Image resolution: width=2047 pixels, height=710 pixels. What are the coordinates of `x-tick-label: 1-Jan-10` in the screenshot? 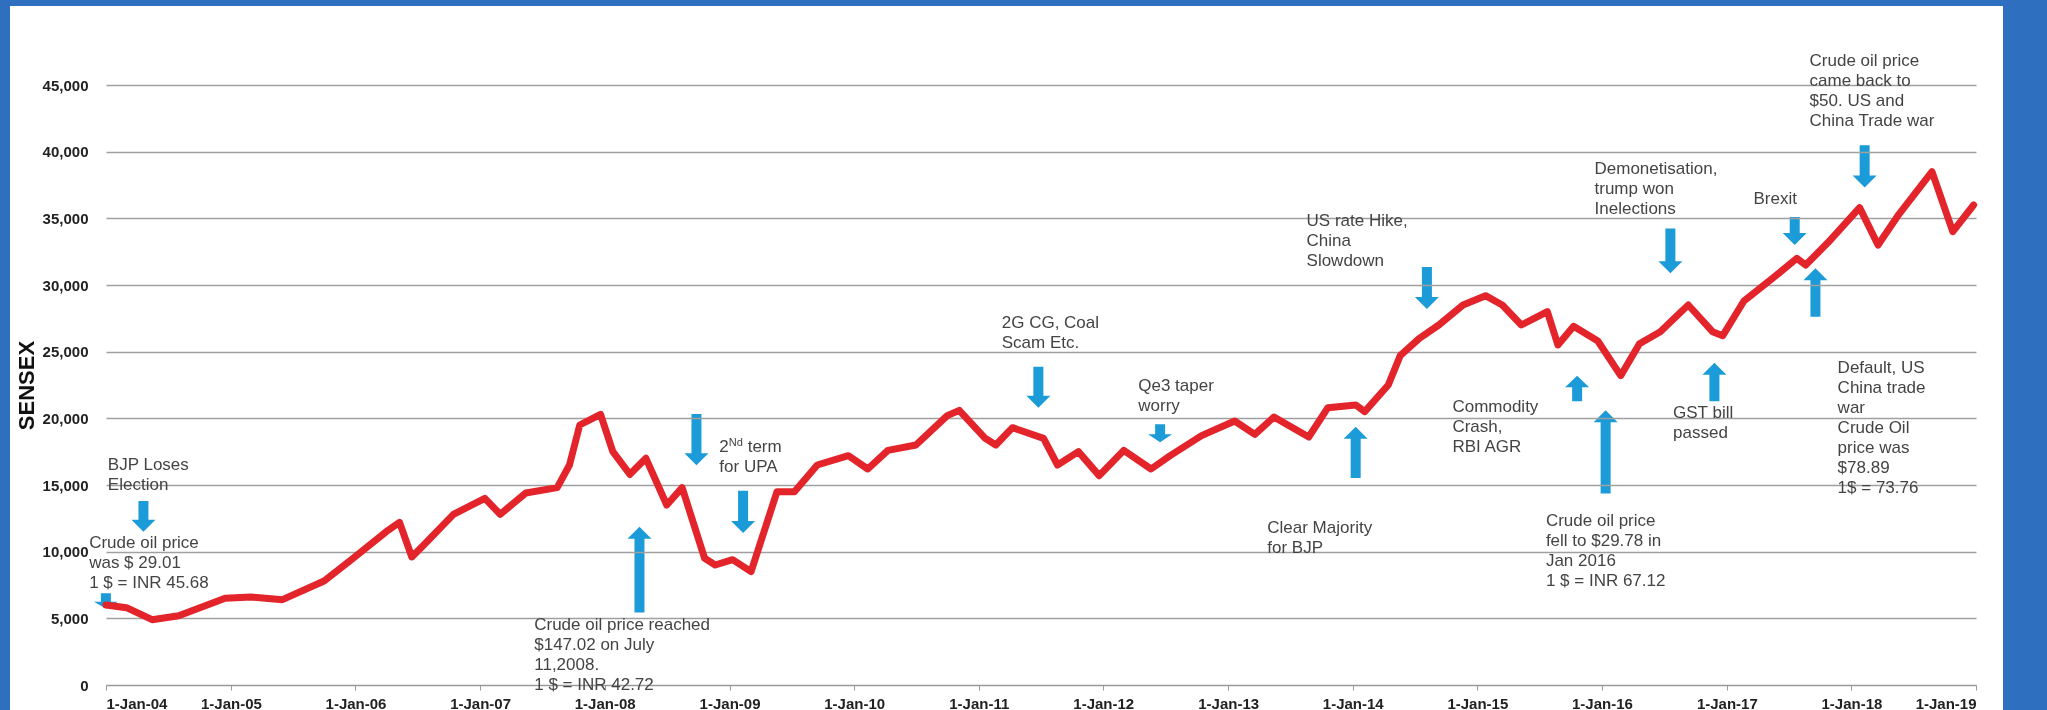 It's located at (855, 702).